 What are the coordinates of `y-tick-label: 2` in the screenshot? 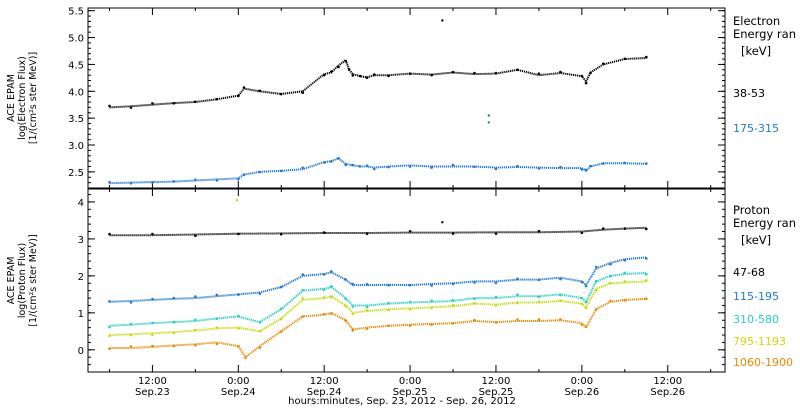 It's located at (81, 277).